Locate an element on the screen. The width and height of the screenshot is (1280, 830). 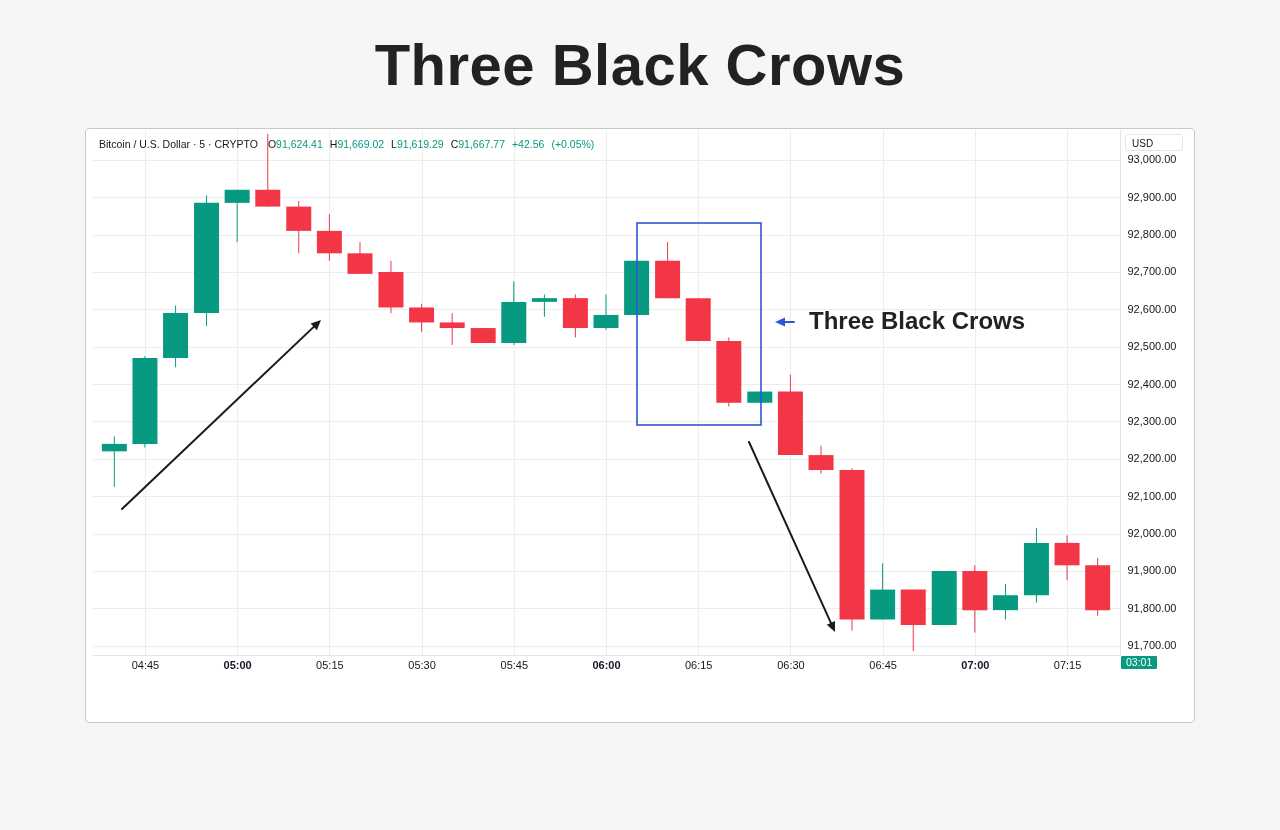
y-tick-label: 92,500.00 is located at coordinates (1152, 346).